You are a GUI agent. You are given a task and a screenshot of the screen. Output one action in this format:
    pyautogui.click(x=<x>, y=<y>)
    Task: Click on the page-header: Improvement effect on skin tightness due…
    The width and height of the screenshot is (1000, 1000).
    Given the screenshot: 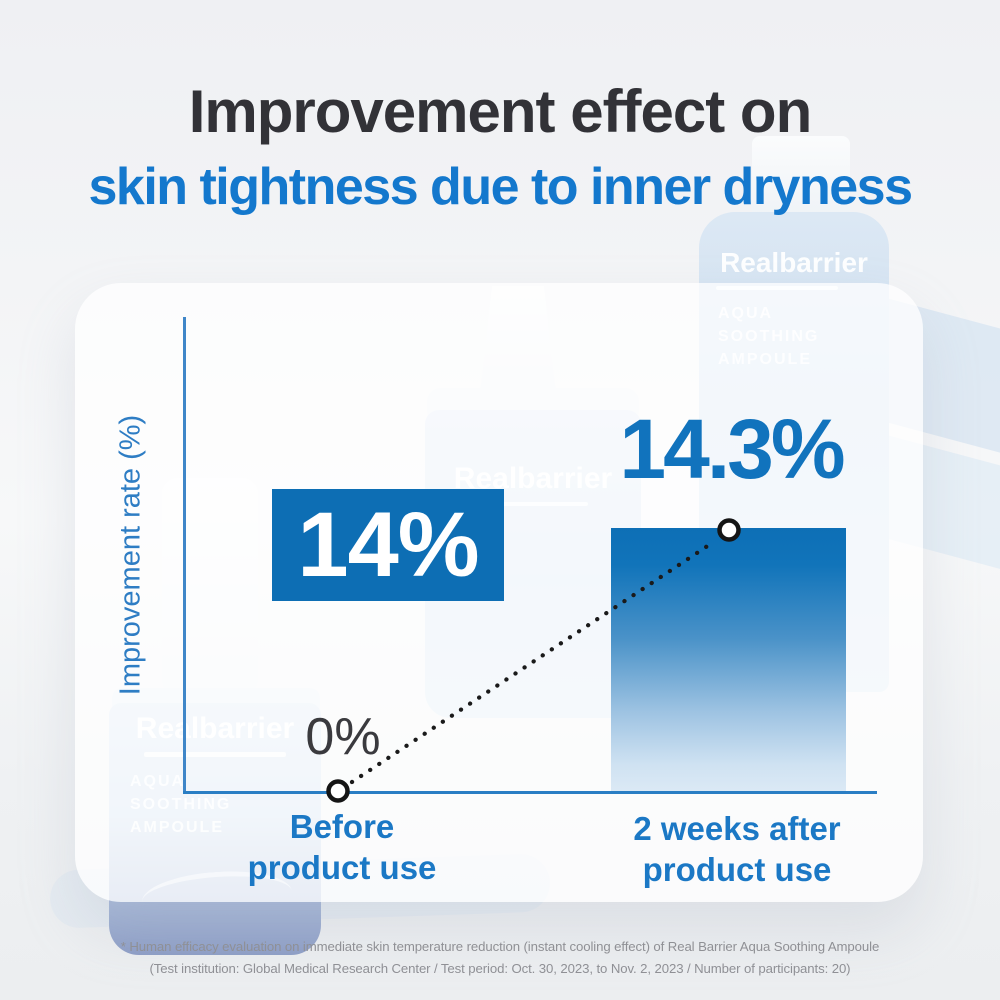 What is the action you would take?
    pyautogui.click(x=500, y=148)
    